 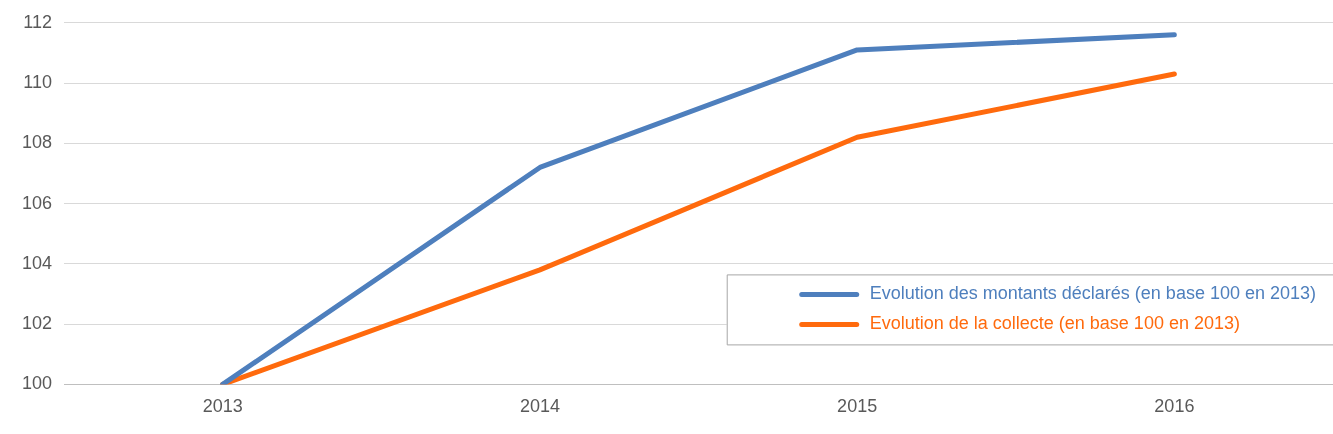 I want to click on x-tick-label: 2014, so click(x=539, y=406).